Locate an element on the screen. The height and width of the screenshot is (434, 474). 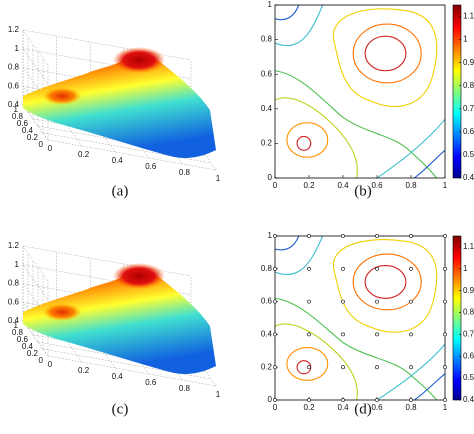
z-tick-label: 0.4 is located at coordinates (14, 104).